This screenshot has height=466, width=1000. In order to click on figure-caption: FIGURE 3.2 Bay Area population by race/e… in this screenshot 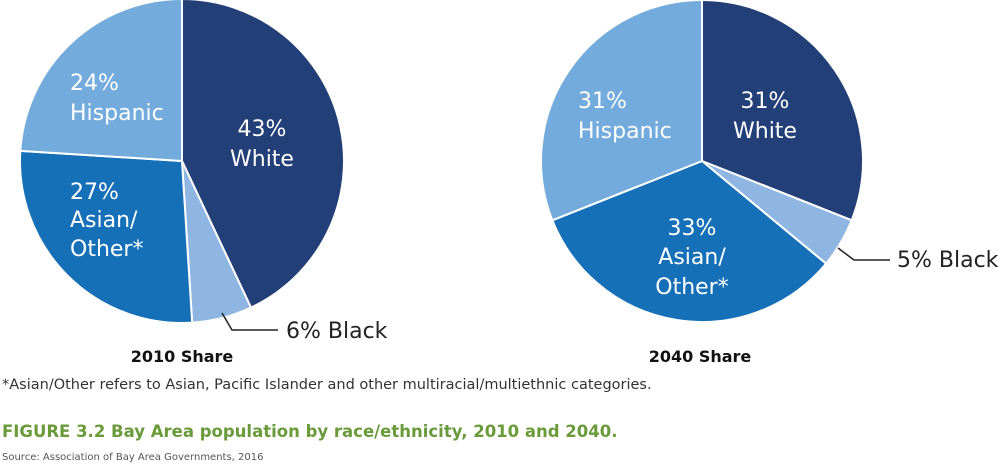, I will do `click(310, 431)`.